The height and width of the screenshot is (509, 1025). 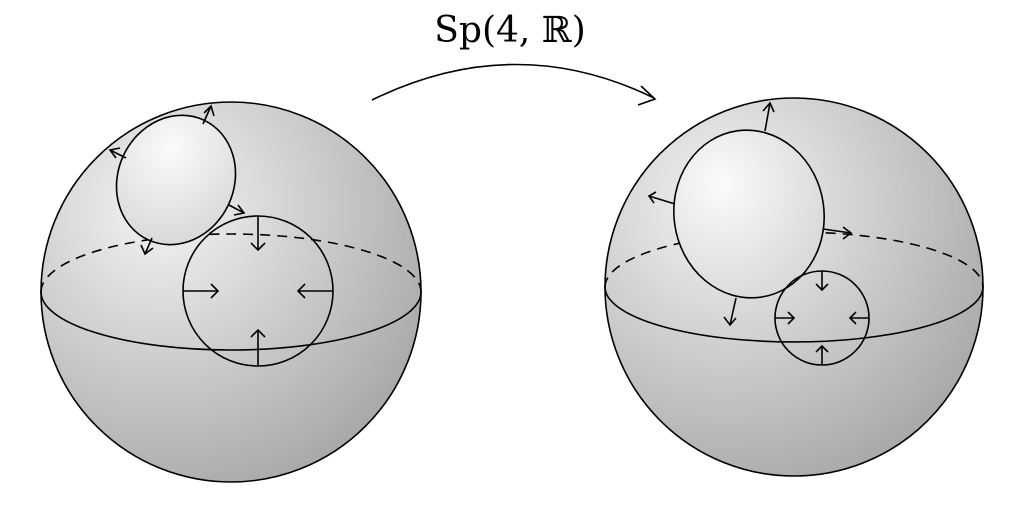 I want to click on equator-back, so click(x=231, y=263).